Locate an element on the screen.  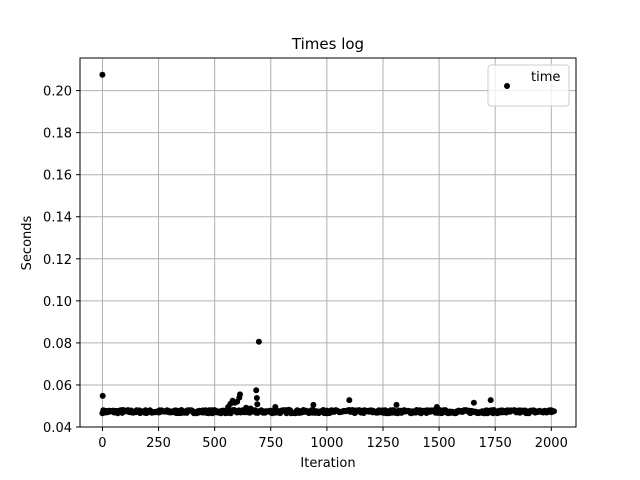
y-tick-label: 0.04 is located at coordinates (57, 428).